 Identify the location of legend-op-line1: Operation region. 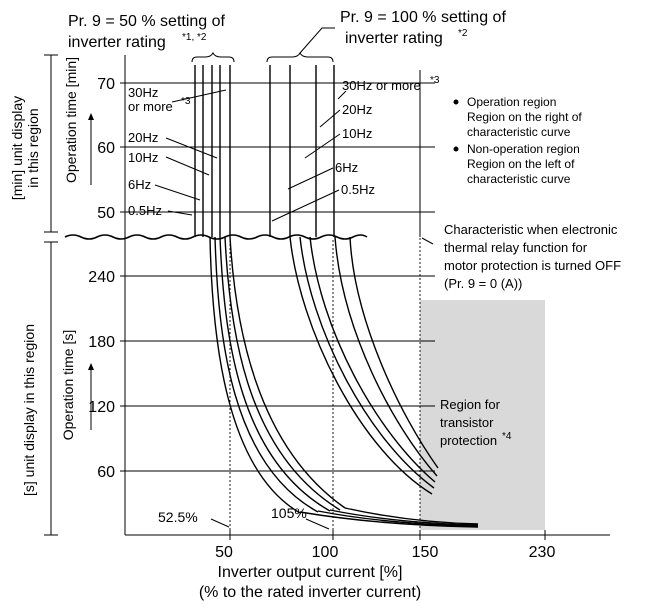
(511, 102).